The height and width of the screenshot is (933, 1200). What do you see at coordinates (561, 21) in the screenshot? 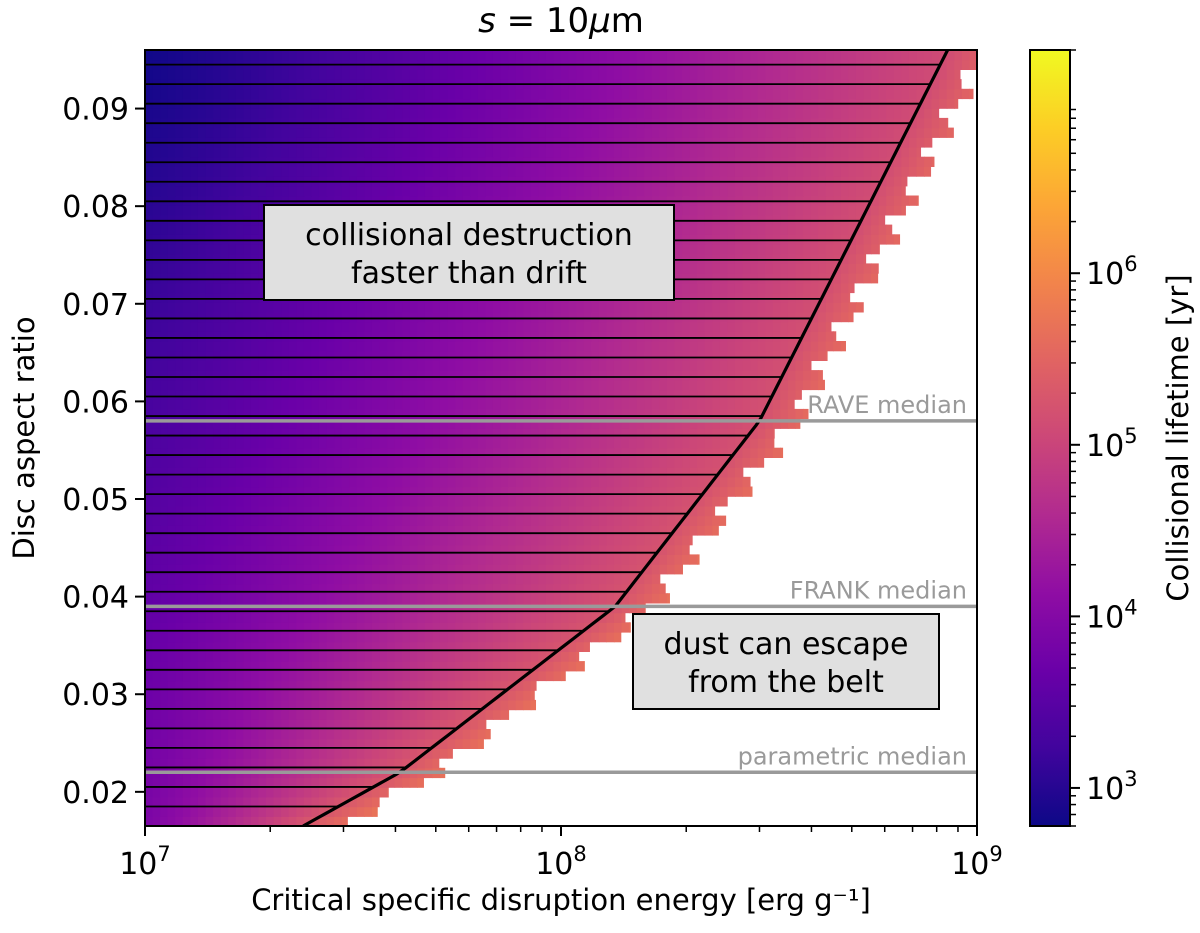
I see `chart-title: s = 10μm` at bounding box center [561, 21].